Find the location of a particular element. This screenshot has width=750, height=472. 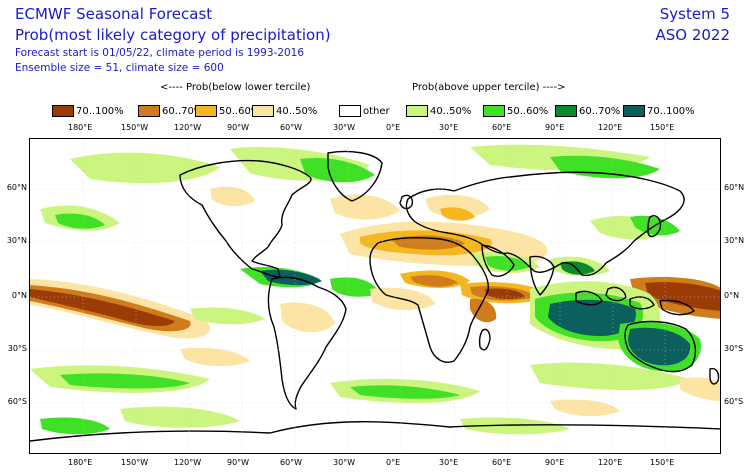

legend-above-header: Prob(above upper tercile) ----> is located at coordinates (489, 87).